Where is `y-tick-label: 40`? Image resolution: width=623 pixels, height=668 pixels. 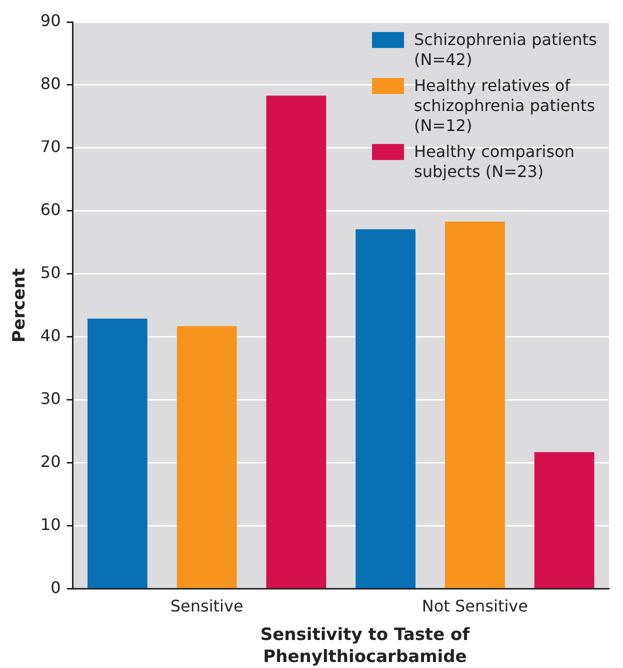 y-tick-label: 40 is located at coordinates (50, 336).